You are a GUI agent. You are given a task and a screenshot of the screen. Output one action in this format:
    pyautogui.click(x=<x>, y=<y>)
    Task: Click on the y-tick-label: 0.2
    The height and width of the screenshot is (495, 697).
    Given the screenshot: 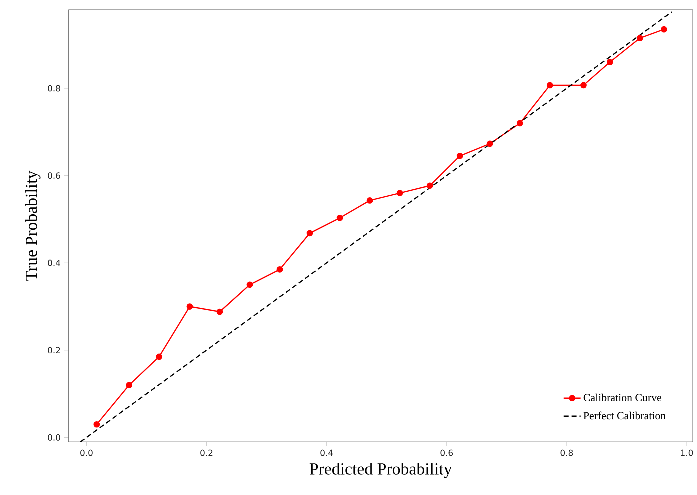 What is the action you would take?
    pyautogui.click(x=54, y=350)
    